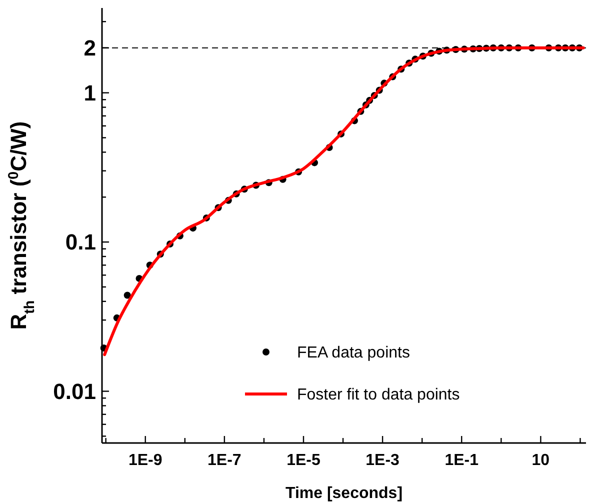 Image resolution: width=590 pixels, height=504 pixels. I want to click on y-tick-label: 2, so click(90, 48).